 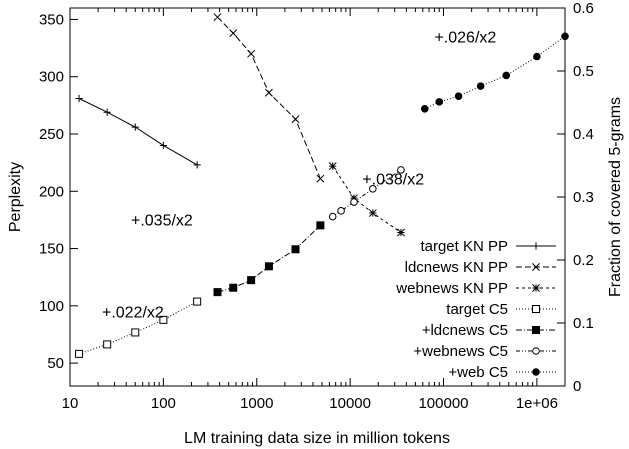 What do you see at coordinates (451, 288) in the screenshot?
I see `legend-label: webnews KN PP` at bounding box center [451, 288].